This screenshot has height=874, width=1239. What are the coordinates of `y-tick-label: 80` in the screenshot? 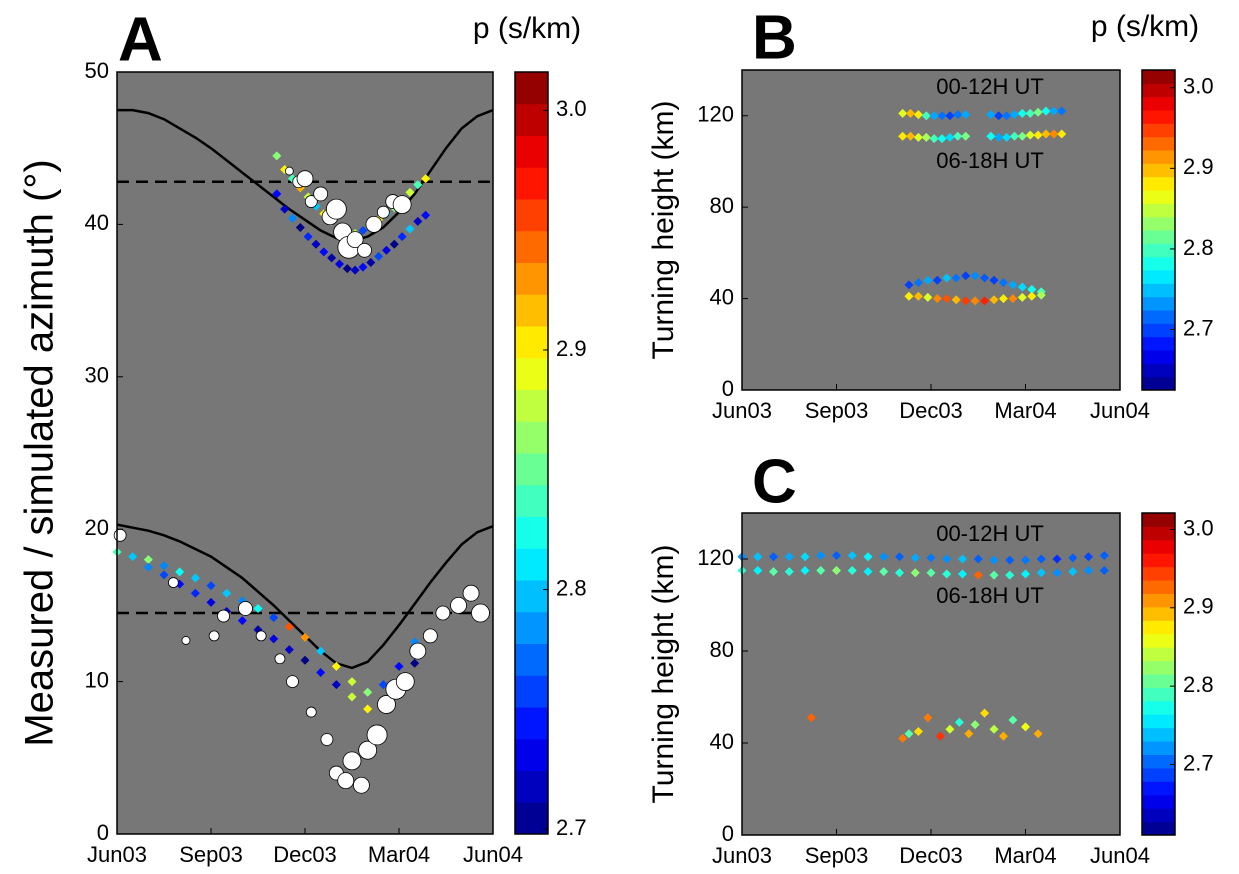 It's located at (722, 205).